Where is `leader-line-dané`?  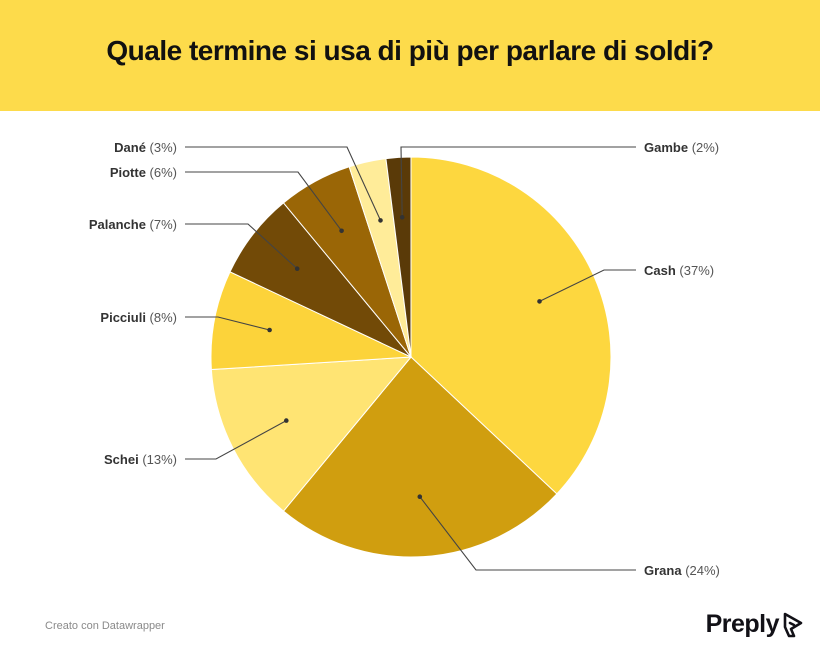 leader-line-dané is located at coordinates (283, 183).